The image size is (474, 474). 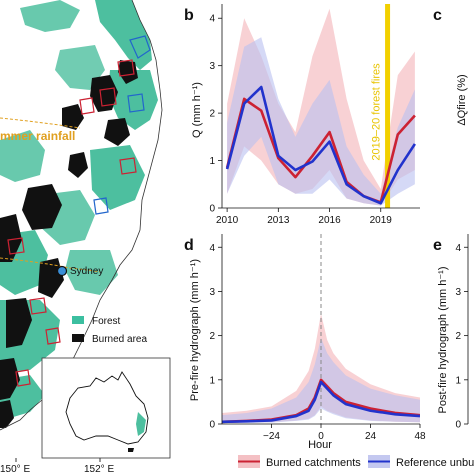 What do you see at coordinates (461, 337) in the screenshot?
I see `panel-e-yticks: 0 1 2 3 4` at bounding box center [461, 337].